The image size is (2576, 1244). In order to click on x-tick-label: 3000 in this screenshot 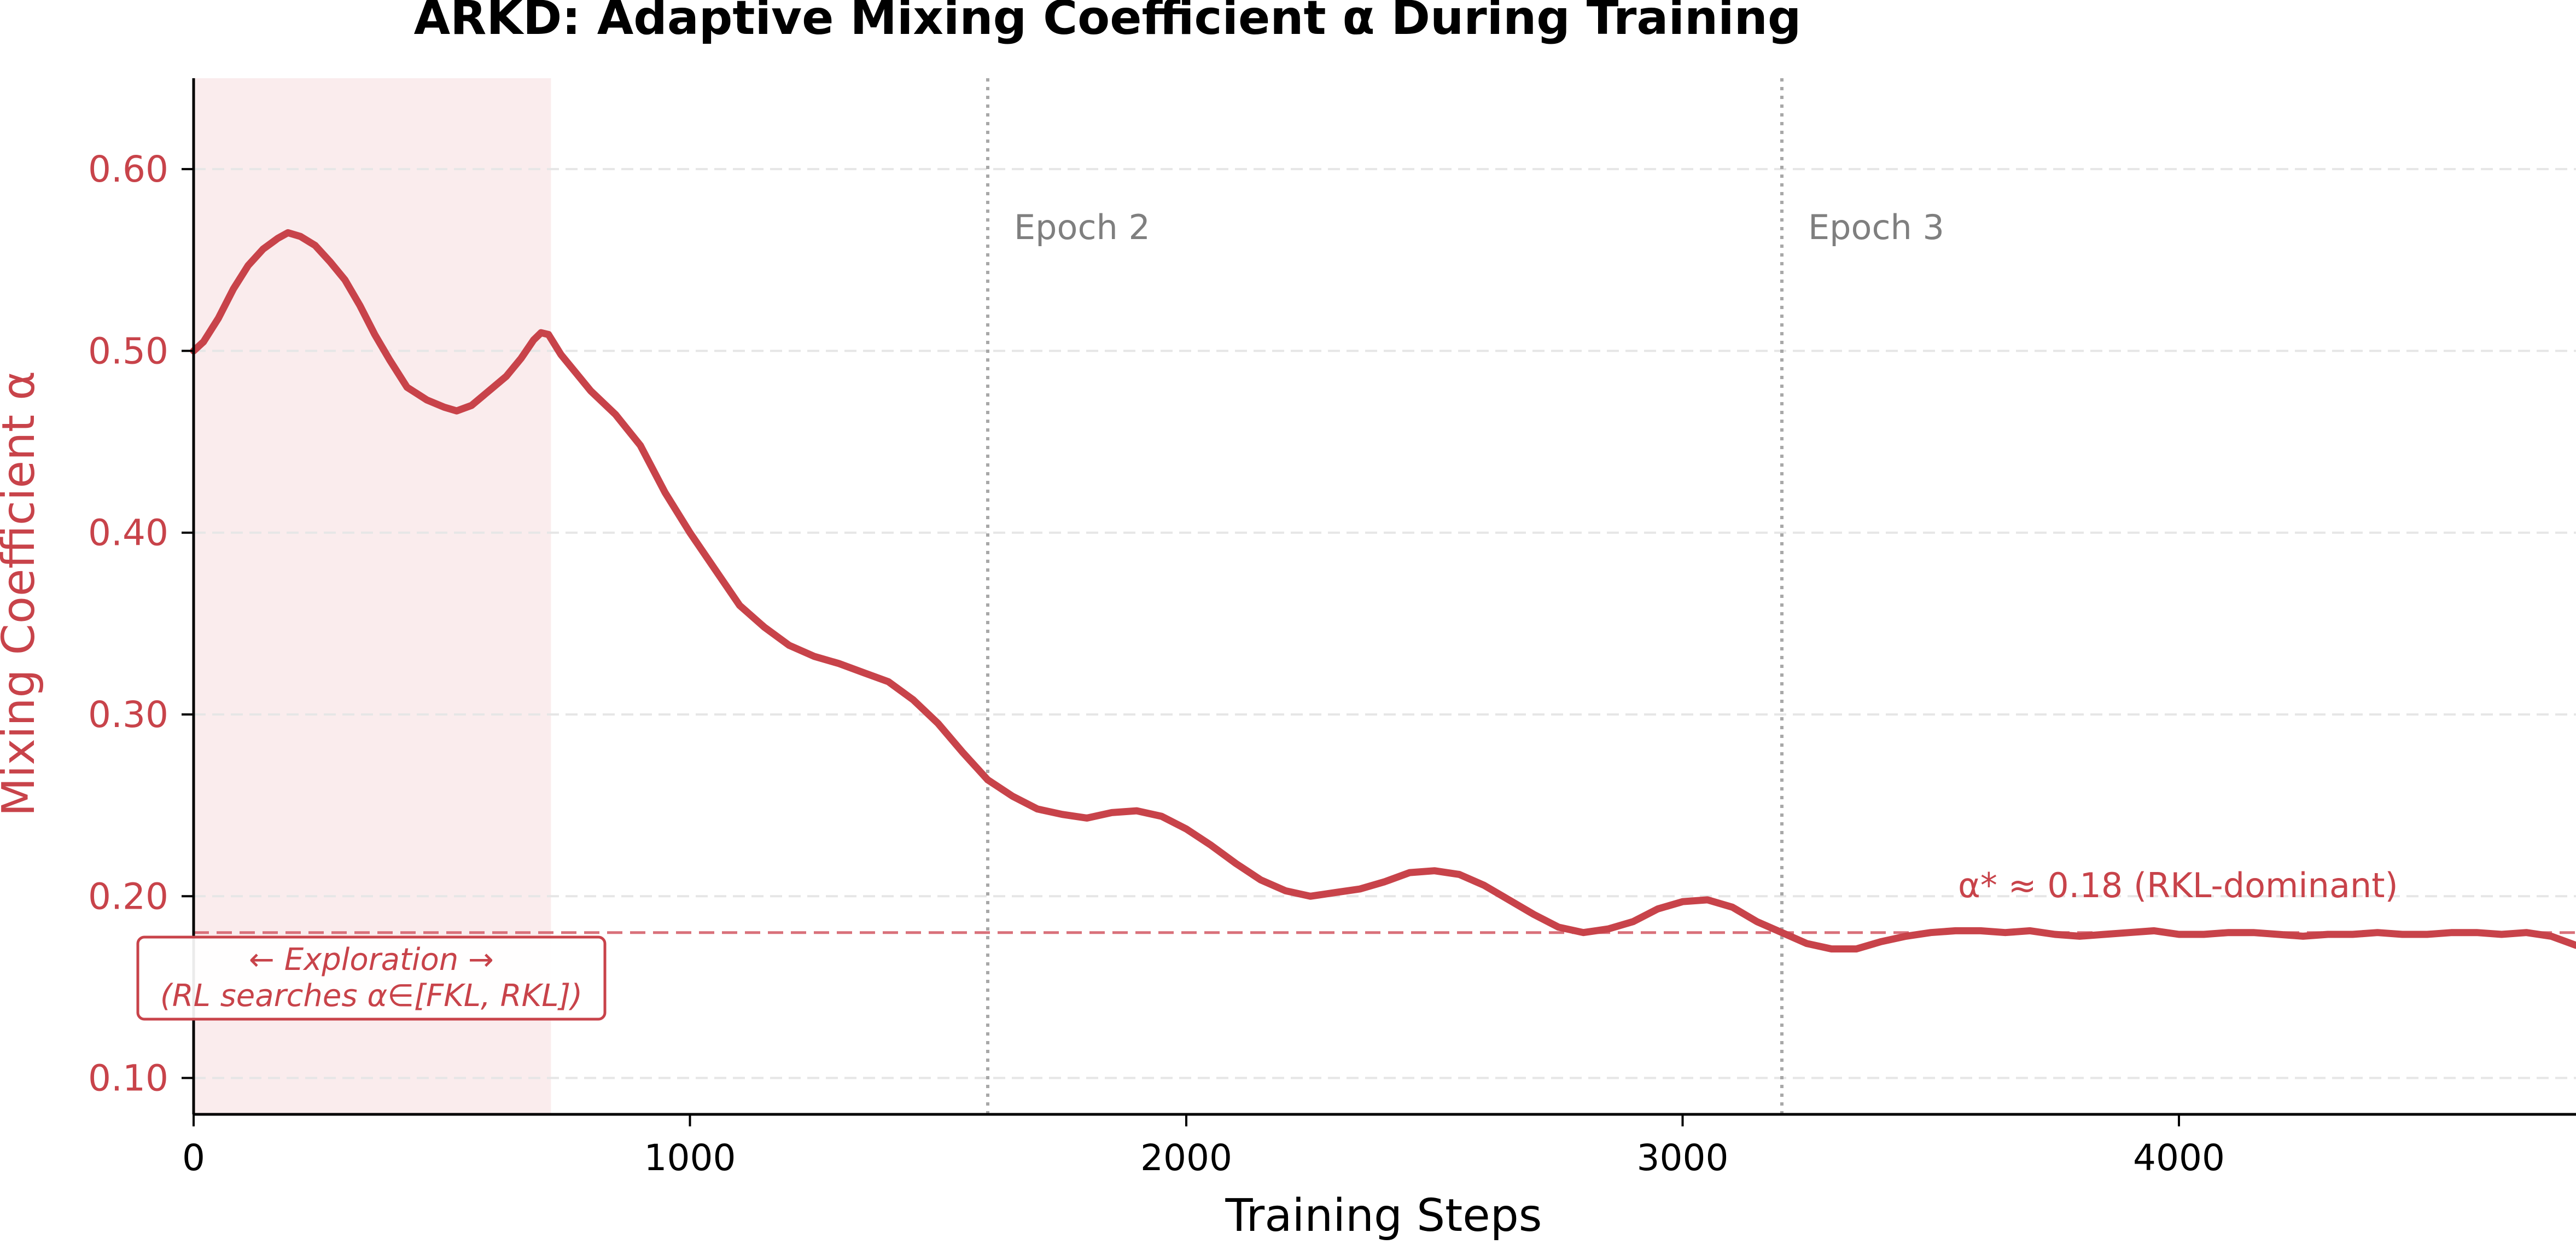, I will do `click(1683, 1158)`.